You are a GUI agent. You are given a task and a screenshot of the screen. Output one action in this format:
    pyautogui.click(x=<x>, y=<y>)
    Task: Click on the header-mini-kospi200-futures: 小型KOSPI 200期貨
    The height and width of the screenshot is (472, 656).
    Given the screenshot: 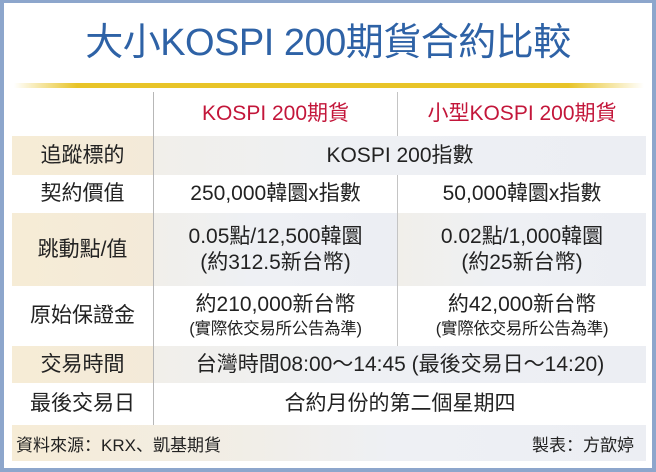 What is the action you would take?
    pyautogui.click(x=521, y=114)
    